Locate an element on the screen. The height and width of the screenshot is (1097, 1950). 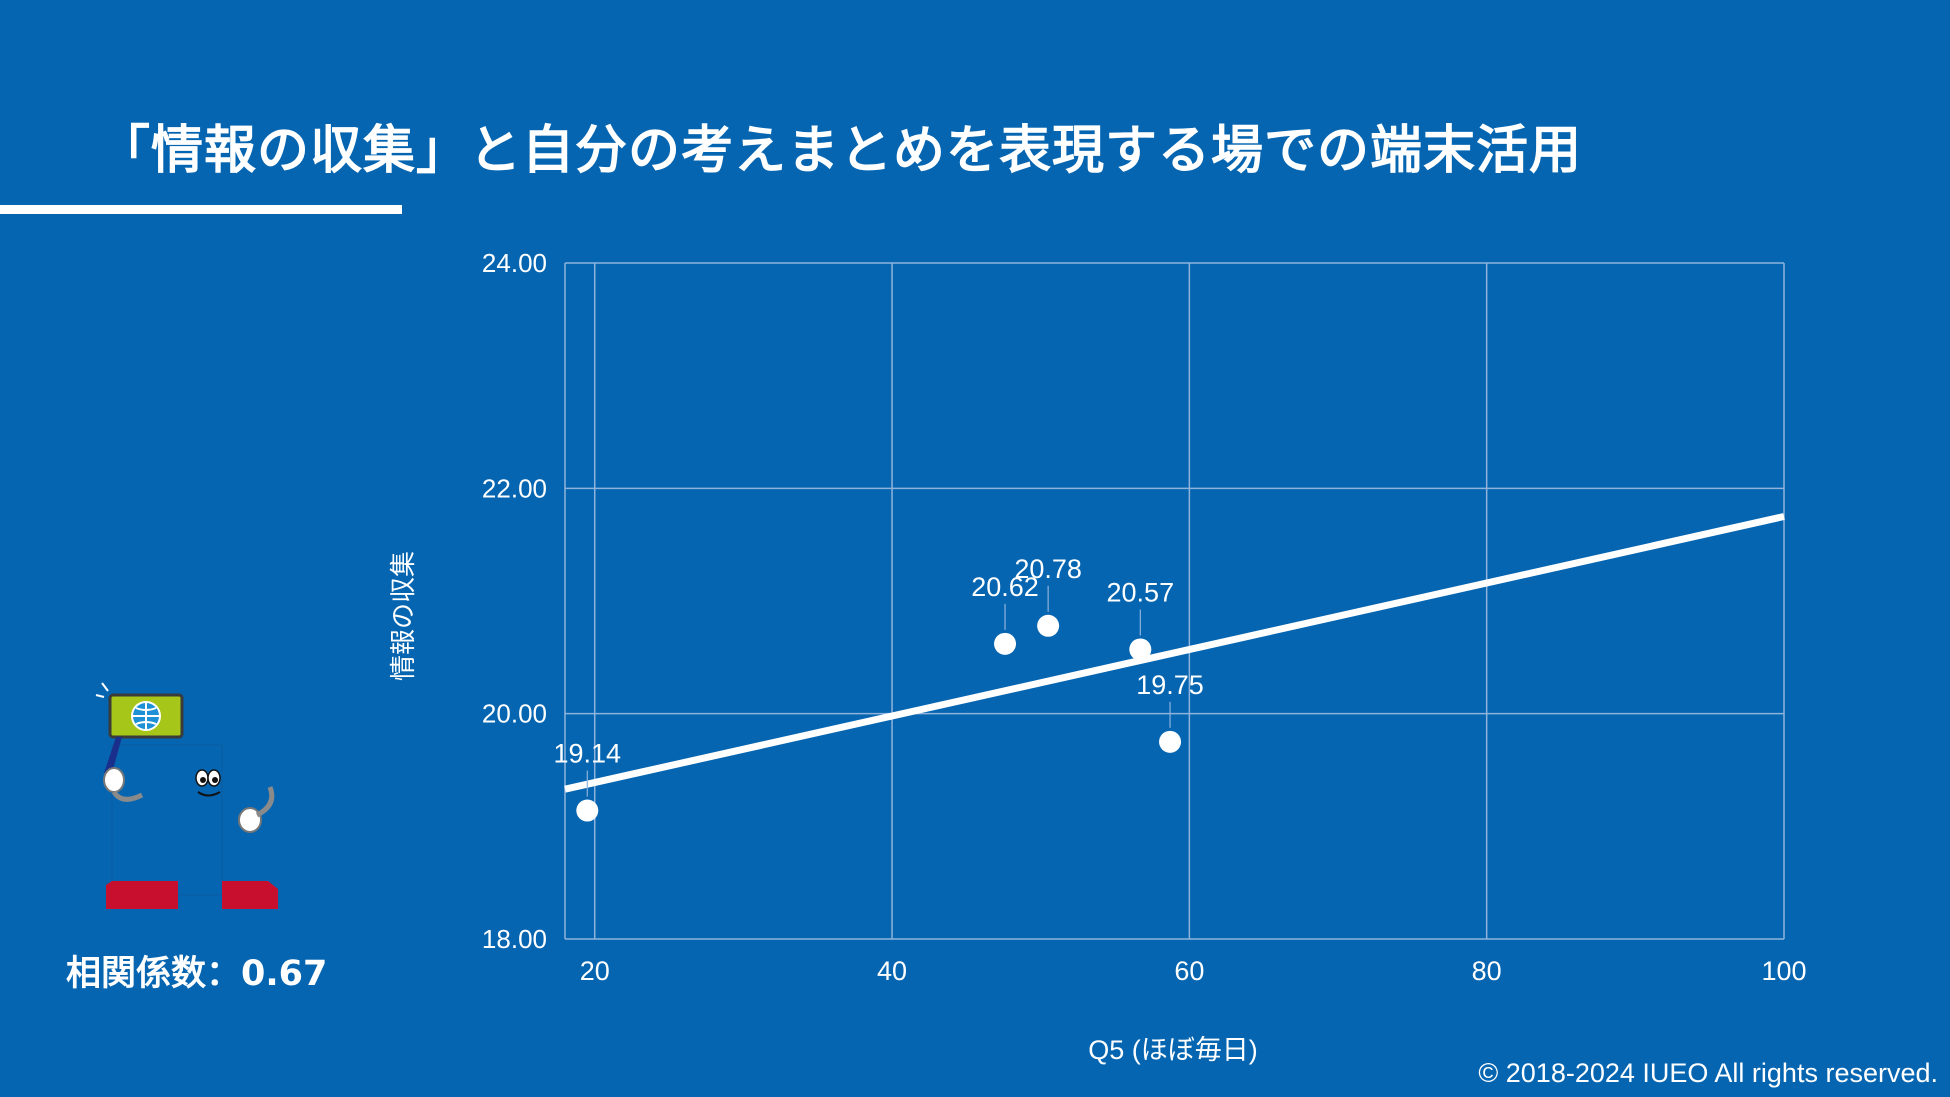
x-axis-label: Q5 (ほぼ毎日) is located at coordinates (1173, 1050).